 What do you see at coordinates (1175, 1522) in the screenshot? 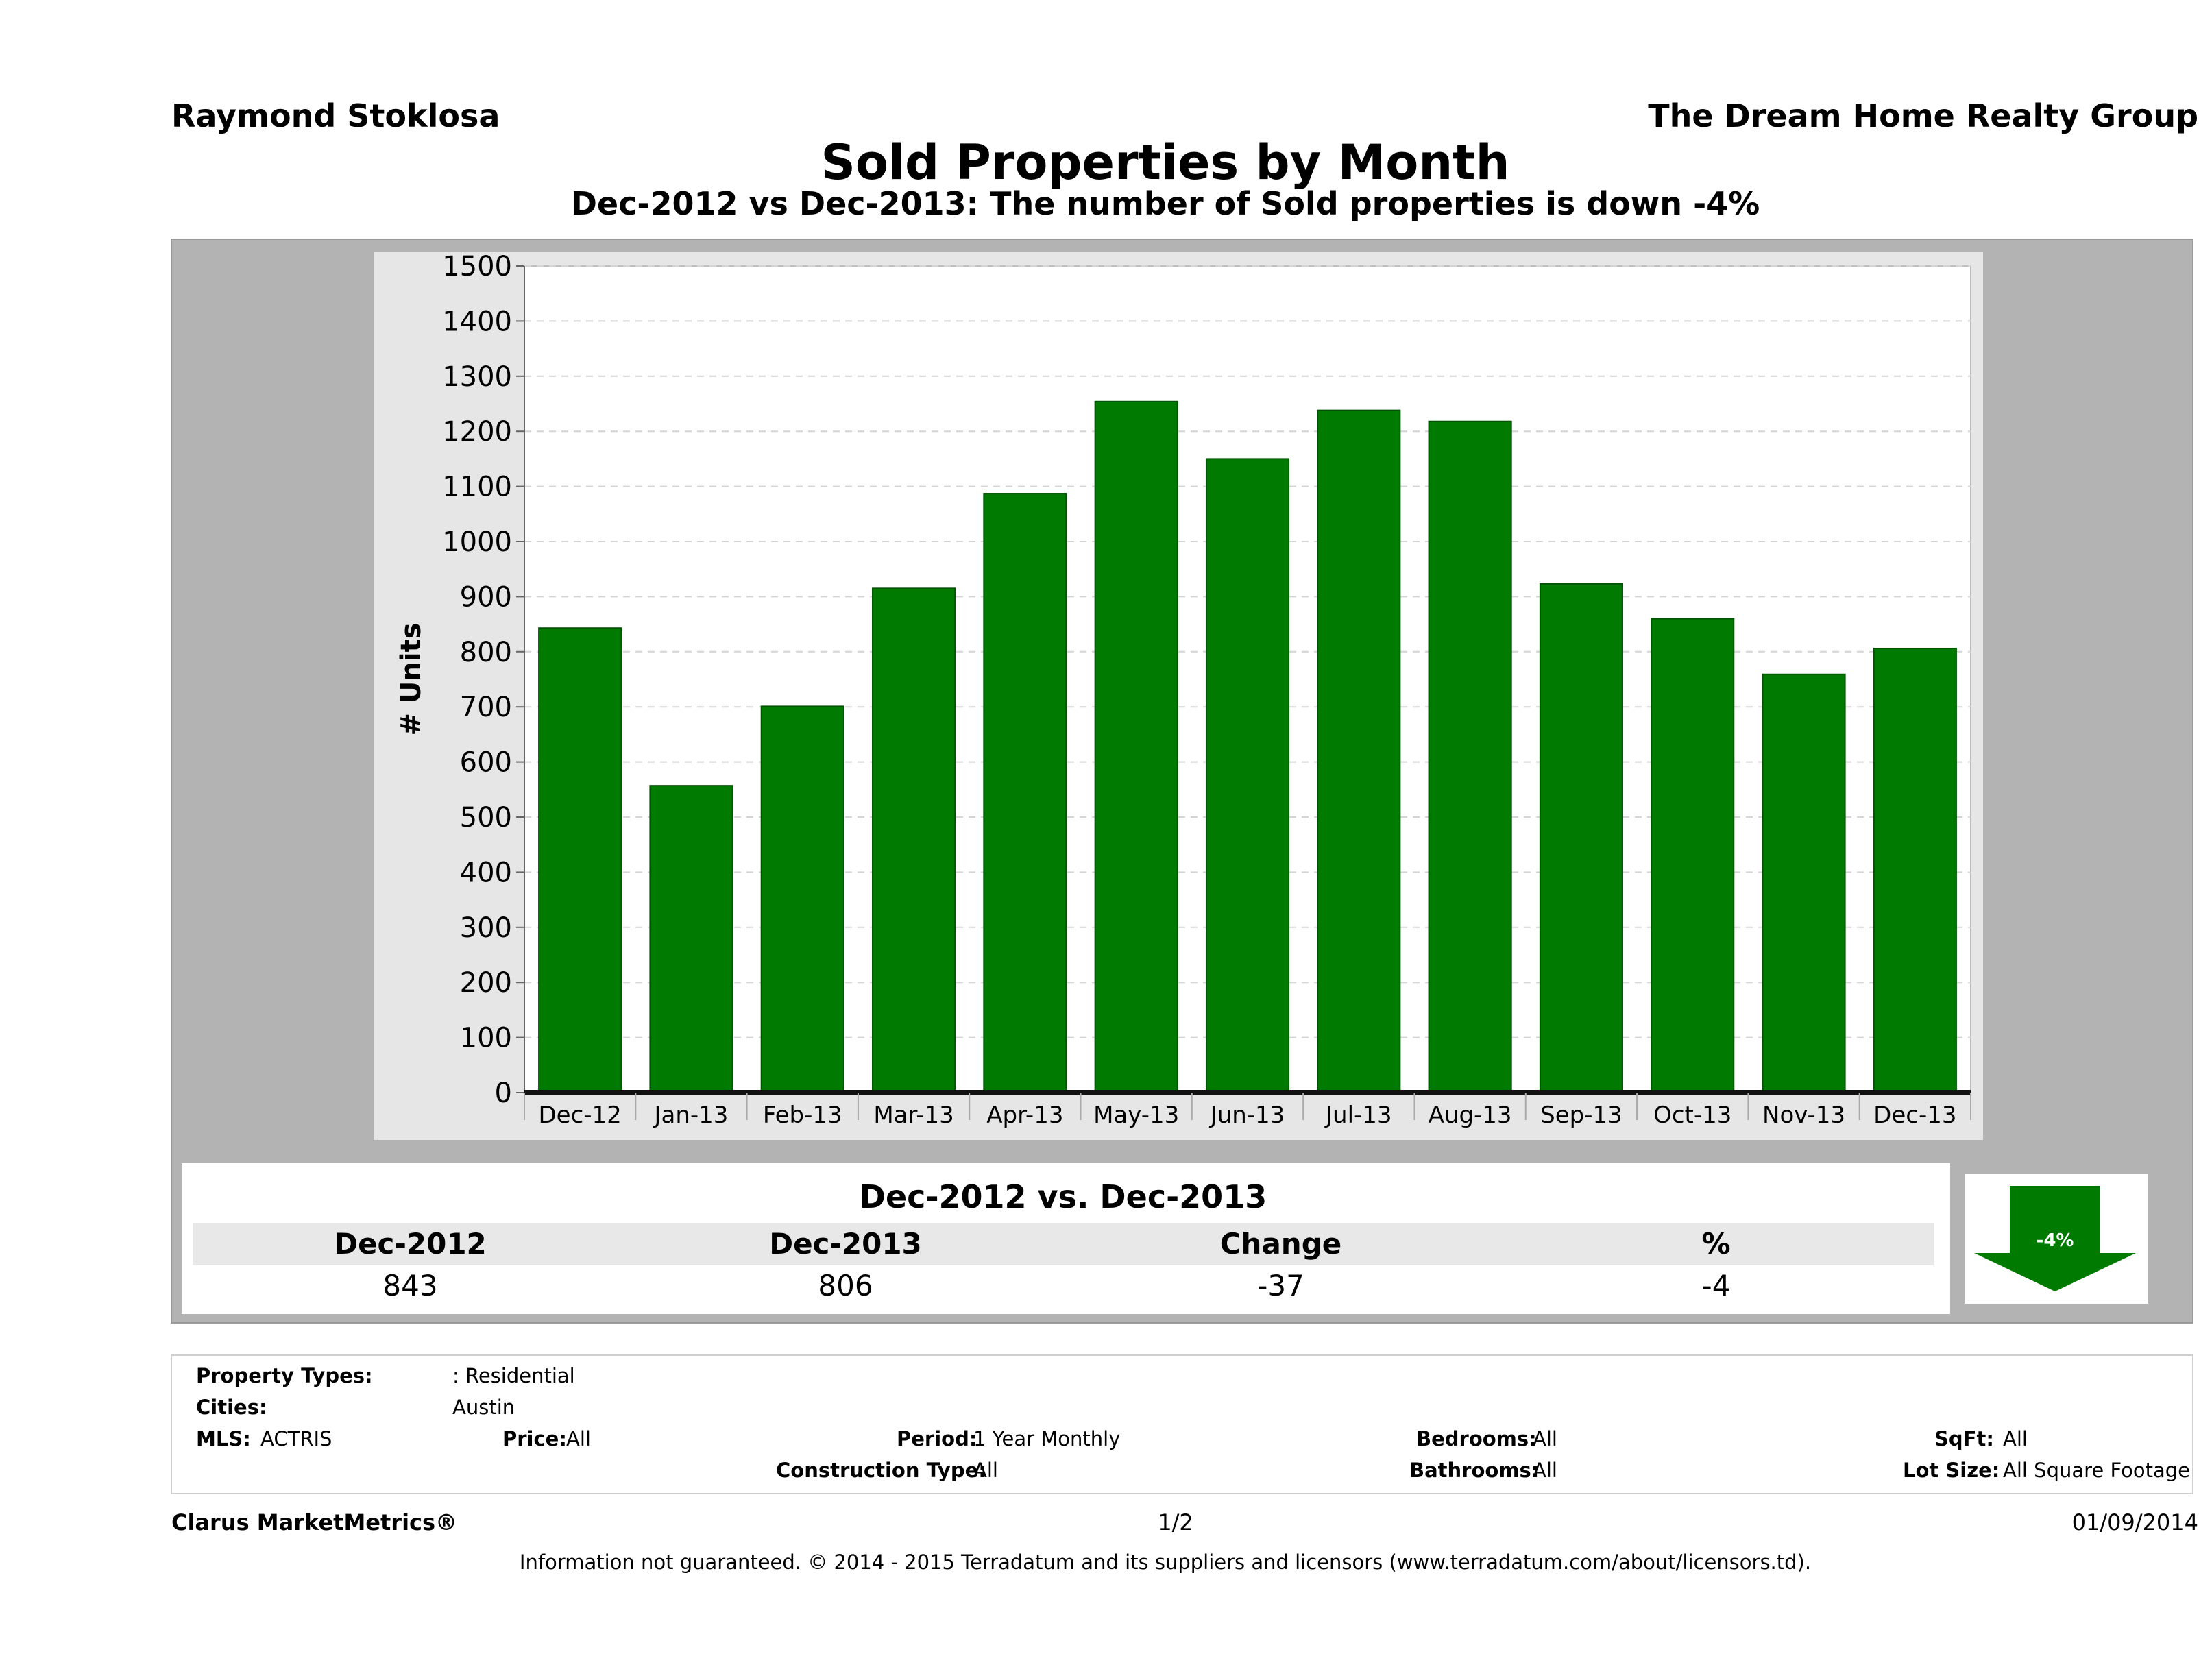
I see `page-number: 1/2` at bounding box center [1175, 1522].